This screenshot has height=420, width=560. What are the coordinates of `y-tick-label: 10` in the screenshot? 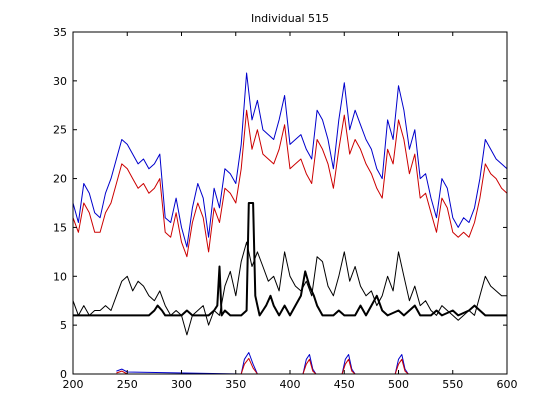 It's located at (60, 276).